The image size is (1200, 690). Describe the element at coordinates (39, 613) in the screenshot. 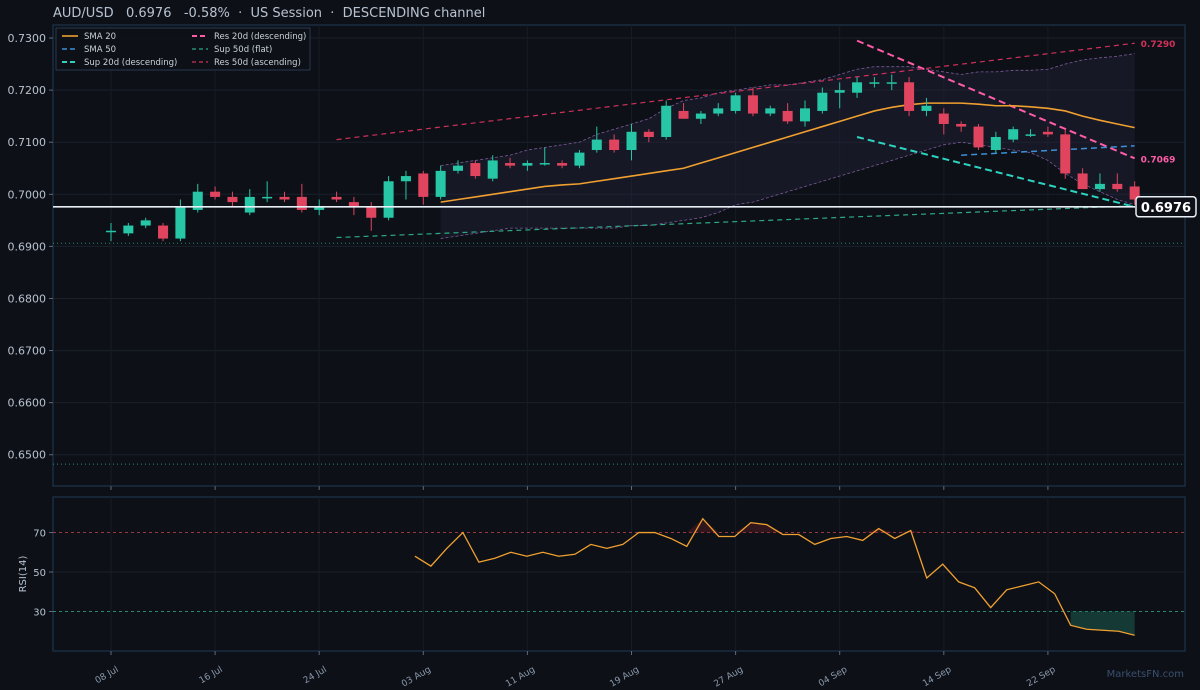

I see `rsi-y-tick-label: 30` at that location.